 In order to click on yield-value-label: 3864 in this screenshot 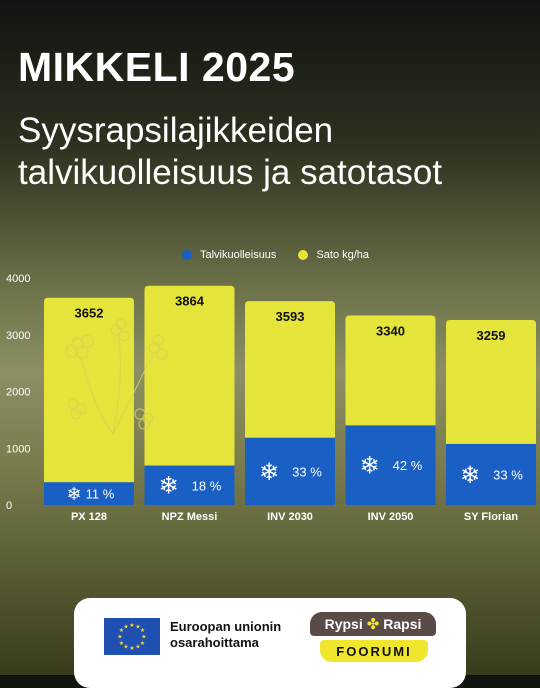, I will do `click(190, 301)`.